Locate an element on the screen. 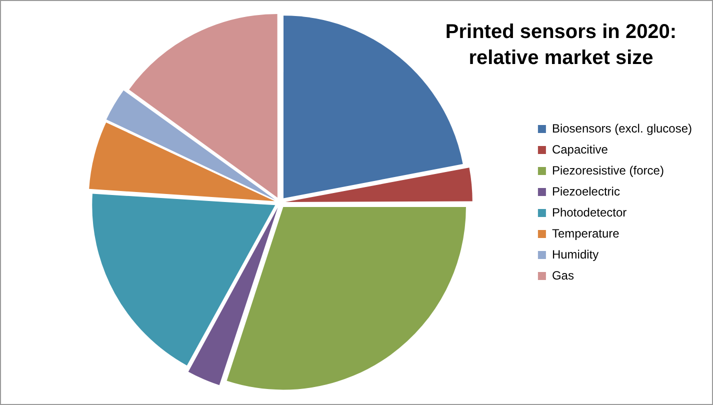  legend-label: Capacitive is located at coordinates (580, 149).